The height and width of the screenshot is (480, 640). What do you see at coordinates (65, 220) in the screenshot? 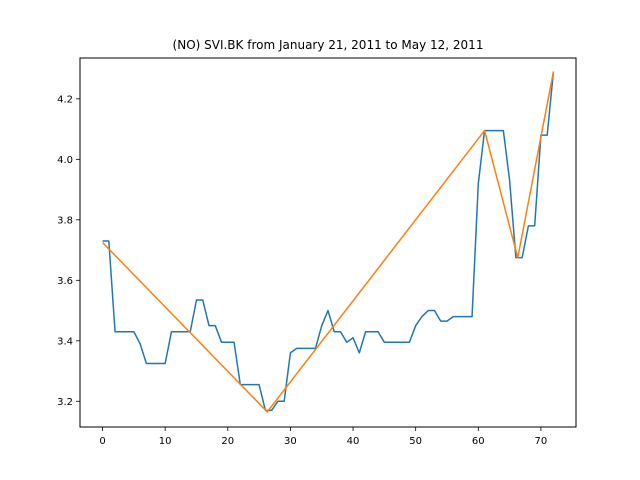
I see `y-tick-label: 3.8` at bounding box center [65, 220].